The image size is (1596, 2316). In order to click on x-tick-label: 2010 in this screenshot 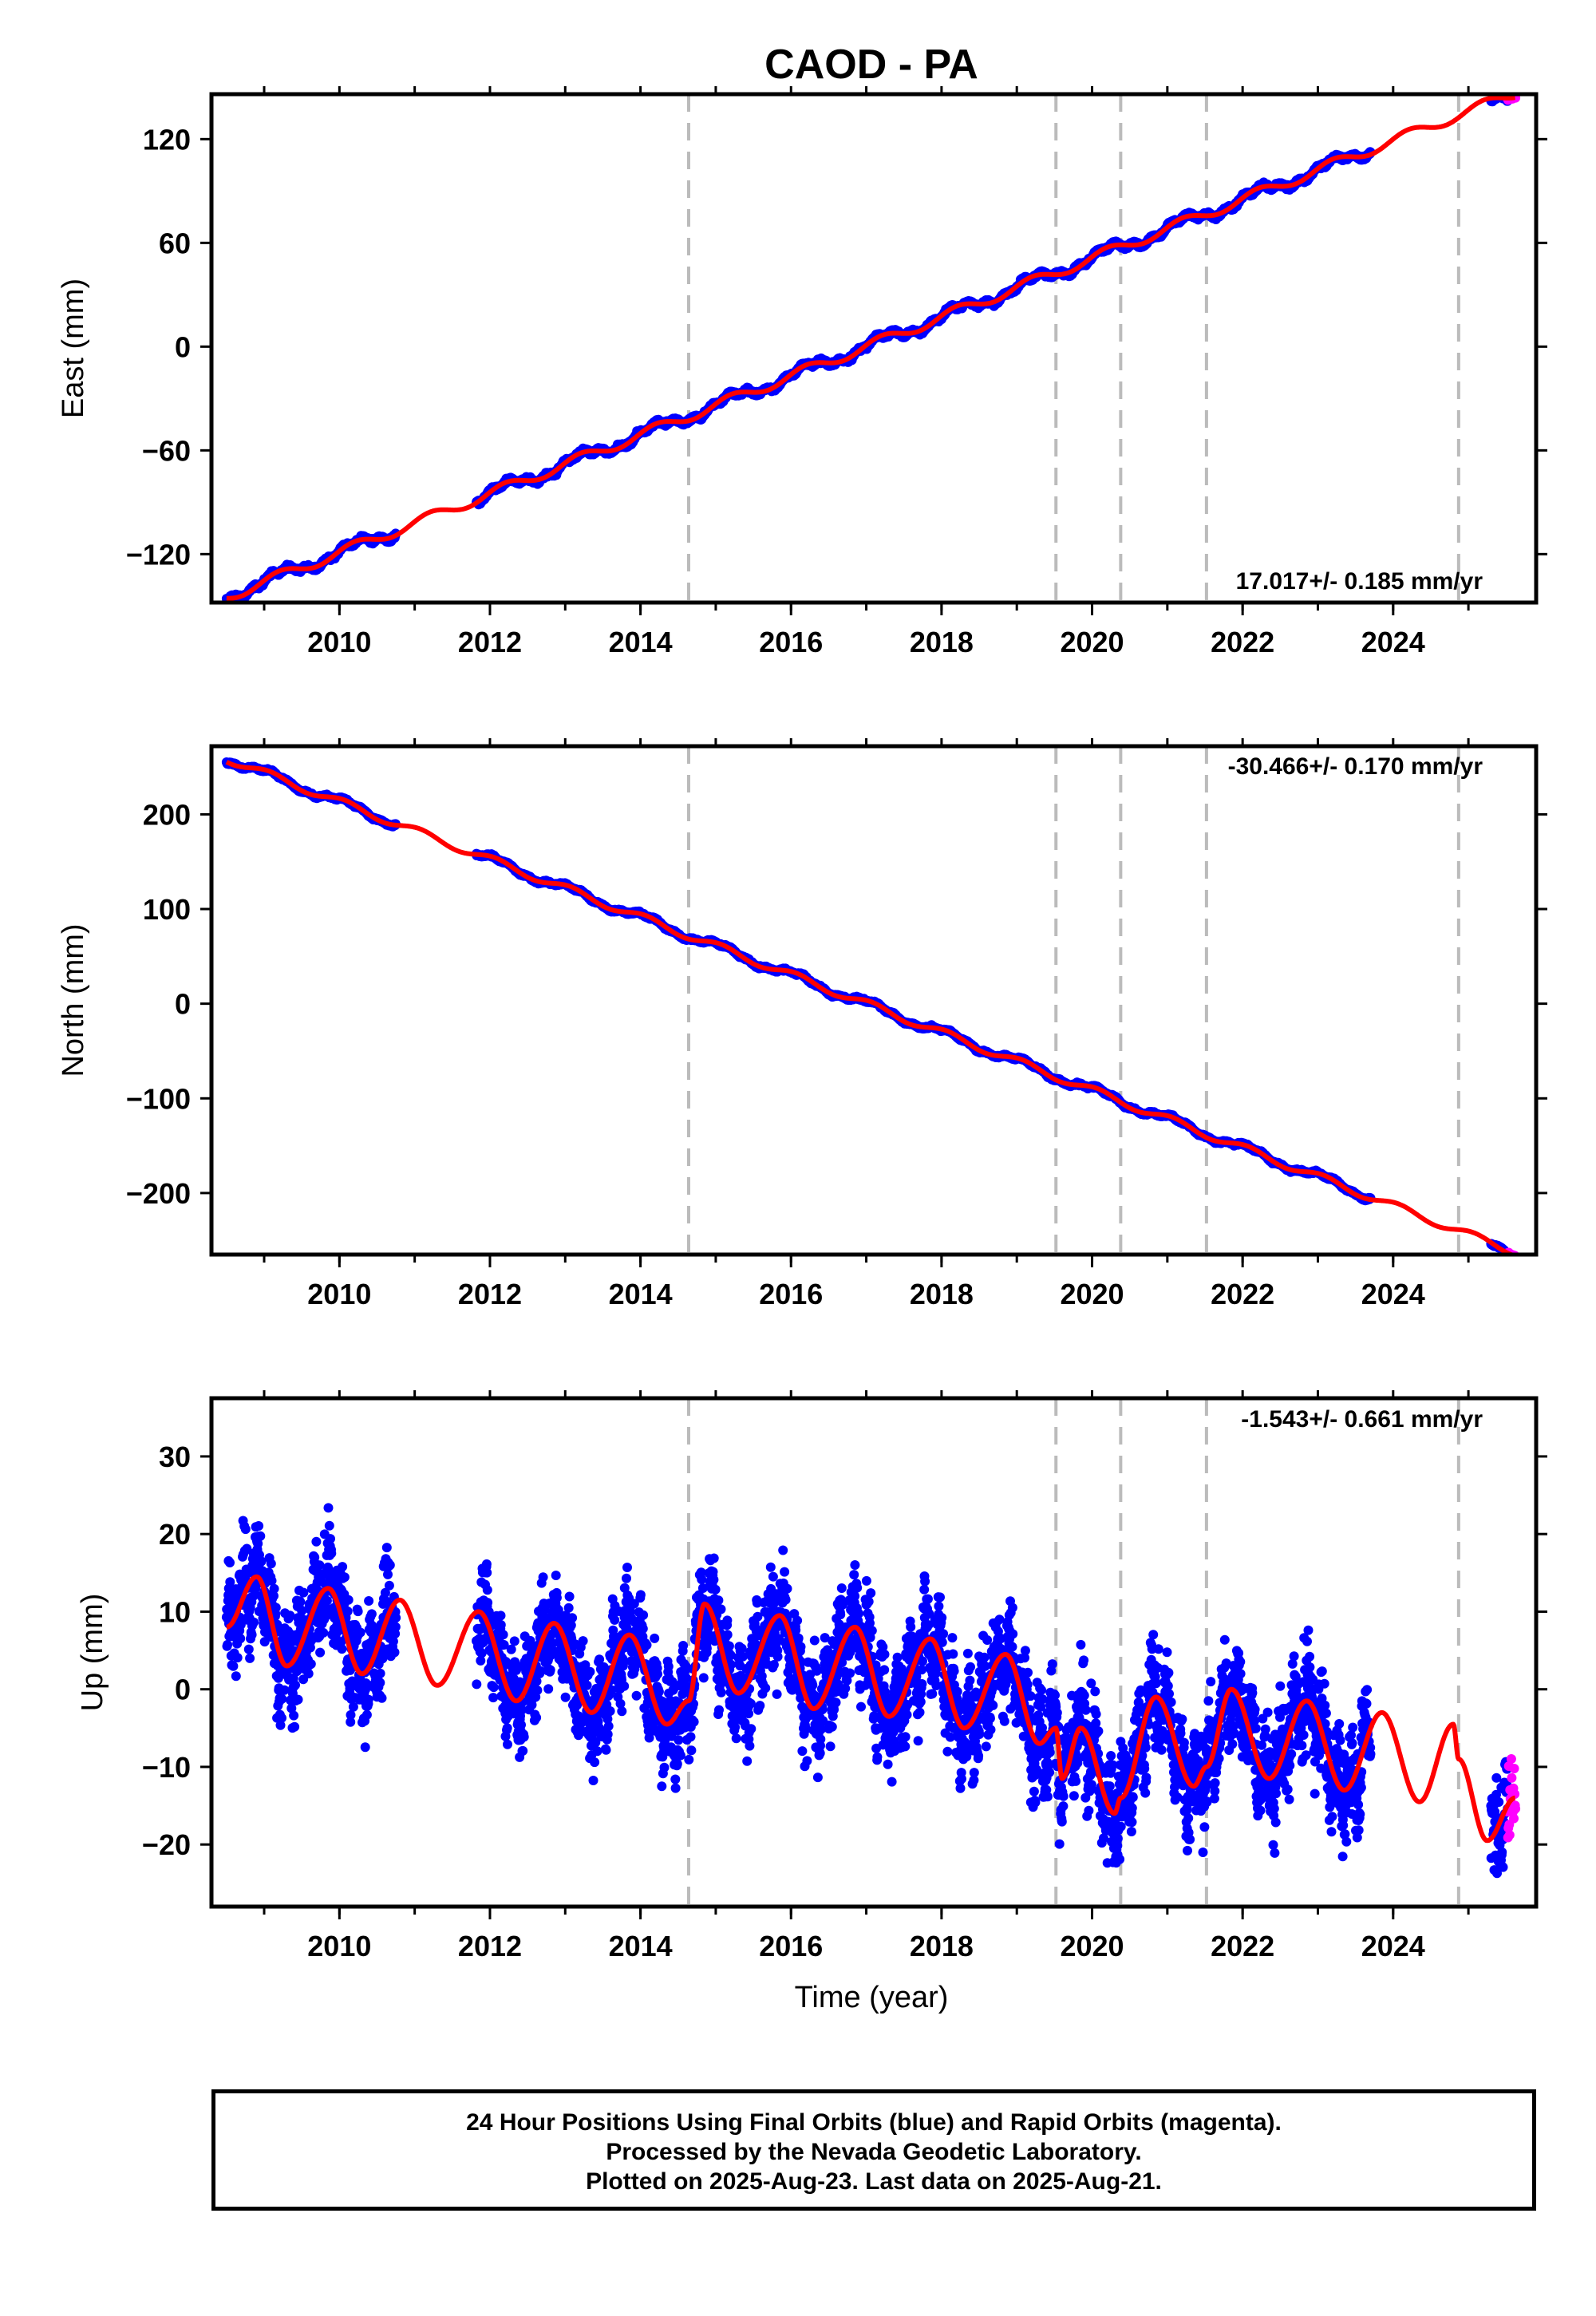, I will do `click(339, 642)`.